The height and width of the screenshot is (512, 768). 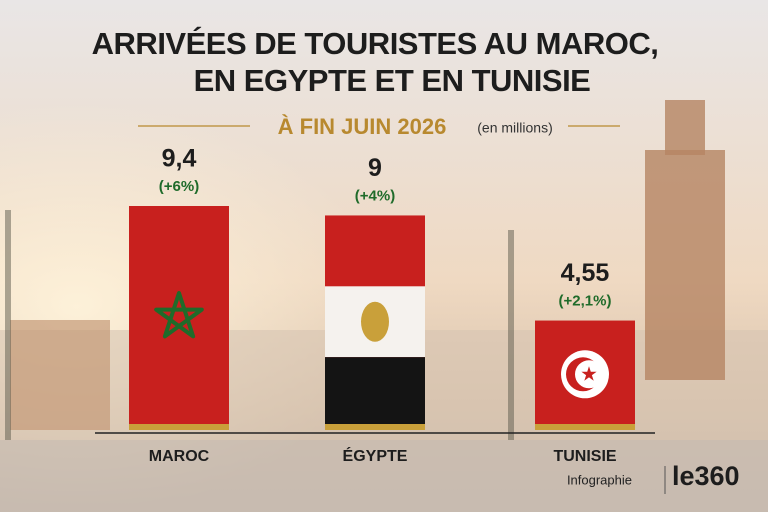 What do you see at coordinates (375, 195) in the screenshot?
I see `change-label: (+4%)` at bounding box center [375, 195].